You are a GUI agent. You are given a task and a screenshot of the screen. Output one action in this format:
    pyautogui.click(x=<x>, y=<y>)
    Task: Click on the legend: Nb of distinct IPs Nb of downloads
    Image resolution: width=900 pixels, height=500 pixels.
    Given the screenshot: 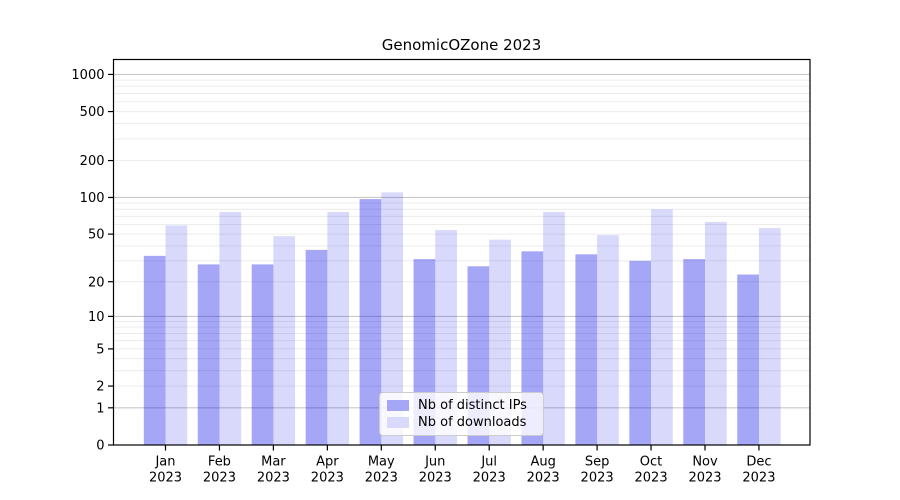 What is the action you would take?
    pyautogui.click(x=461, y=414)
    